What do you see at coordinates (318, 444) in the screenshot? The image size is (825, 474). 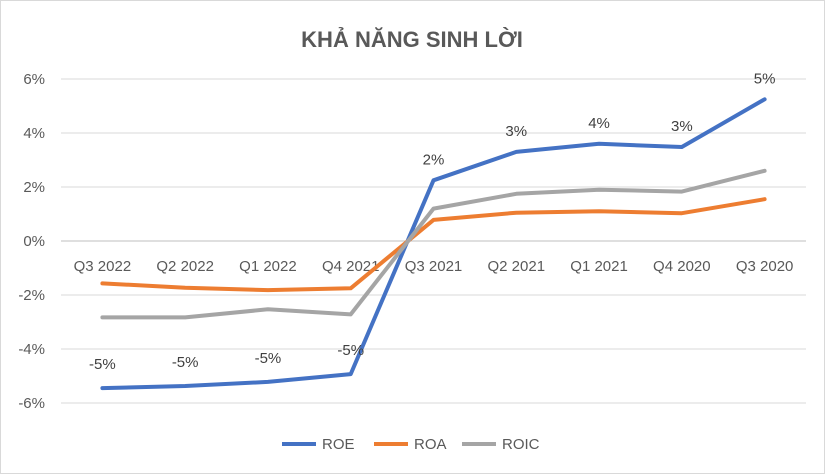 I see `legend-item-roe: ROE` at bounding box center [318, 444].